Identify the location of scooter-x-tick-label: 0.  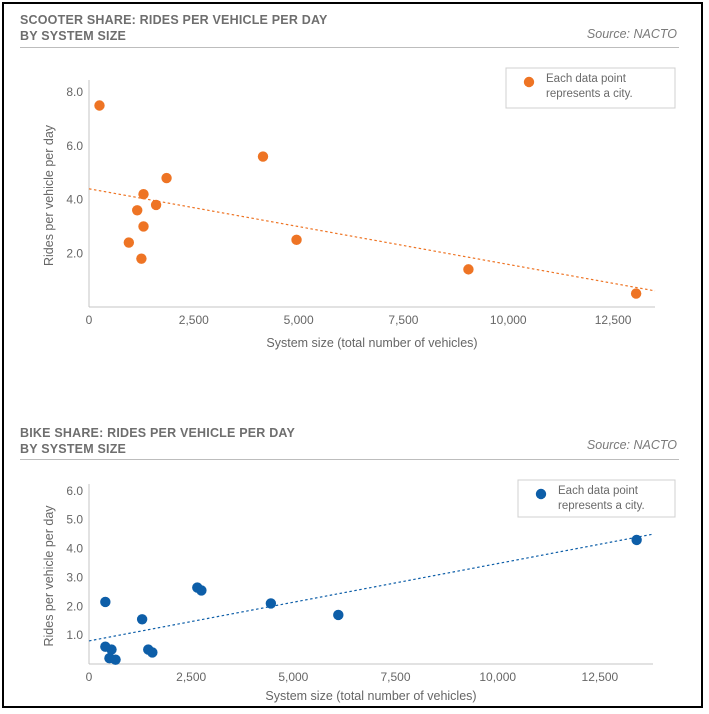
(89, 320).